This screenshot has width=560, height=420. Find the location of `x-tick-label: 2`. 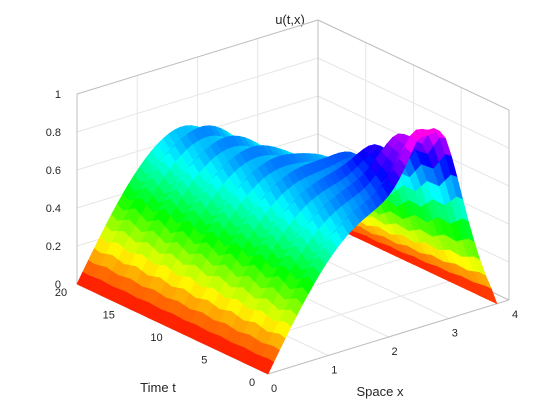

x-tick-label: 2 is located at coordinates (394, 352).